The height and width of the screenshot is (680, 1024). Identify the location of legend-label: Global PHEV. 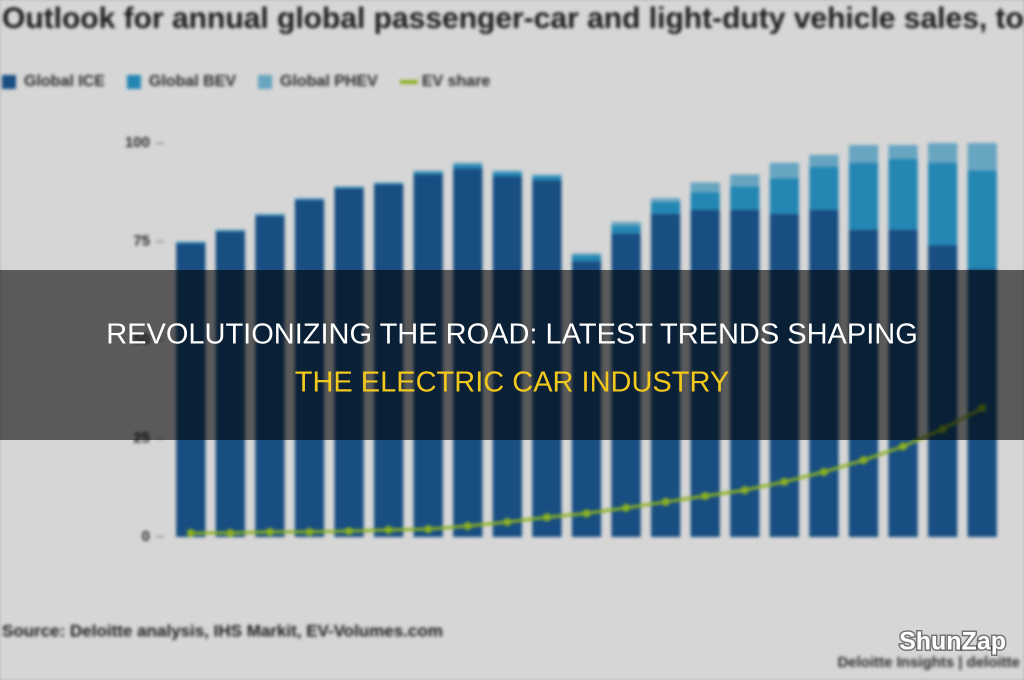
(329, 81).